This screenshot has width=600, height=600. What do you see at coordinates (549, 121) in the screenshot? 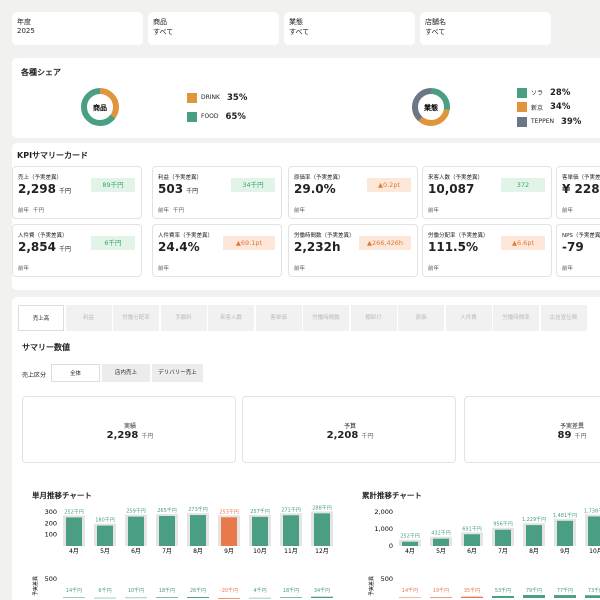
I see `legend-item: TEPPEN 39%` at bounding box center [549, 121].